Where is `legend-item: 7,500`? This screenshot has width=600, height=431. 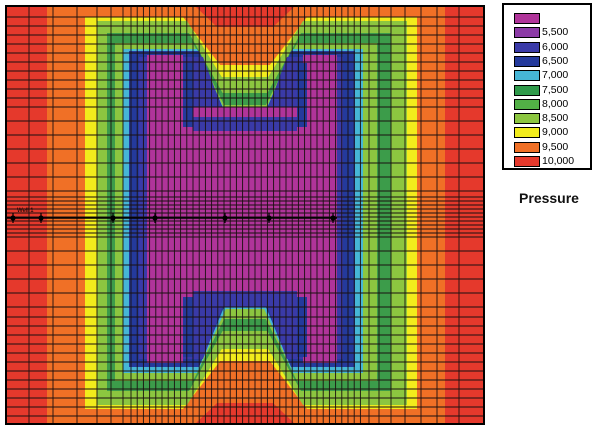 legend-item: 7,500 is located at coordinates (547, 90).